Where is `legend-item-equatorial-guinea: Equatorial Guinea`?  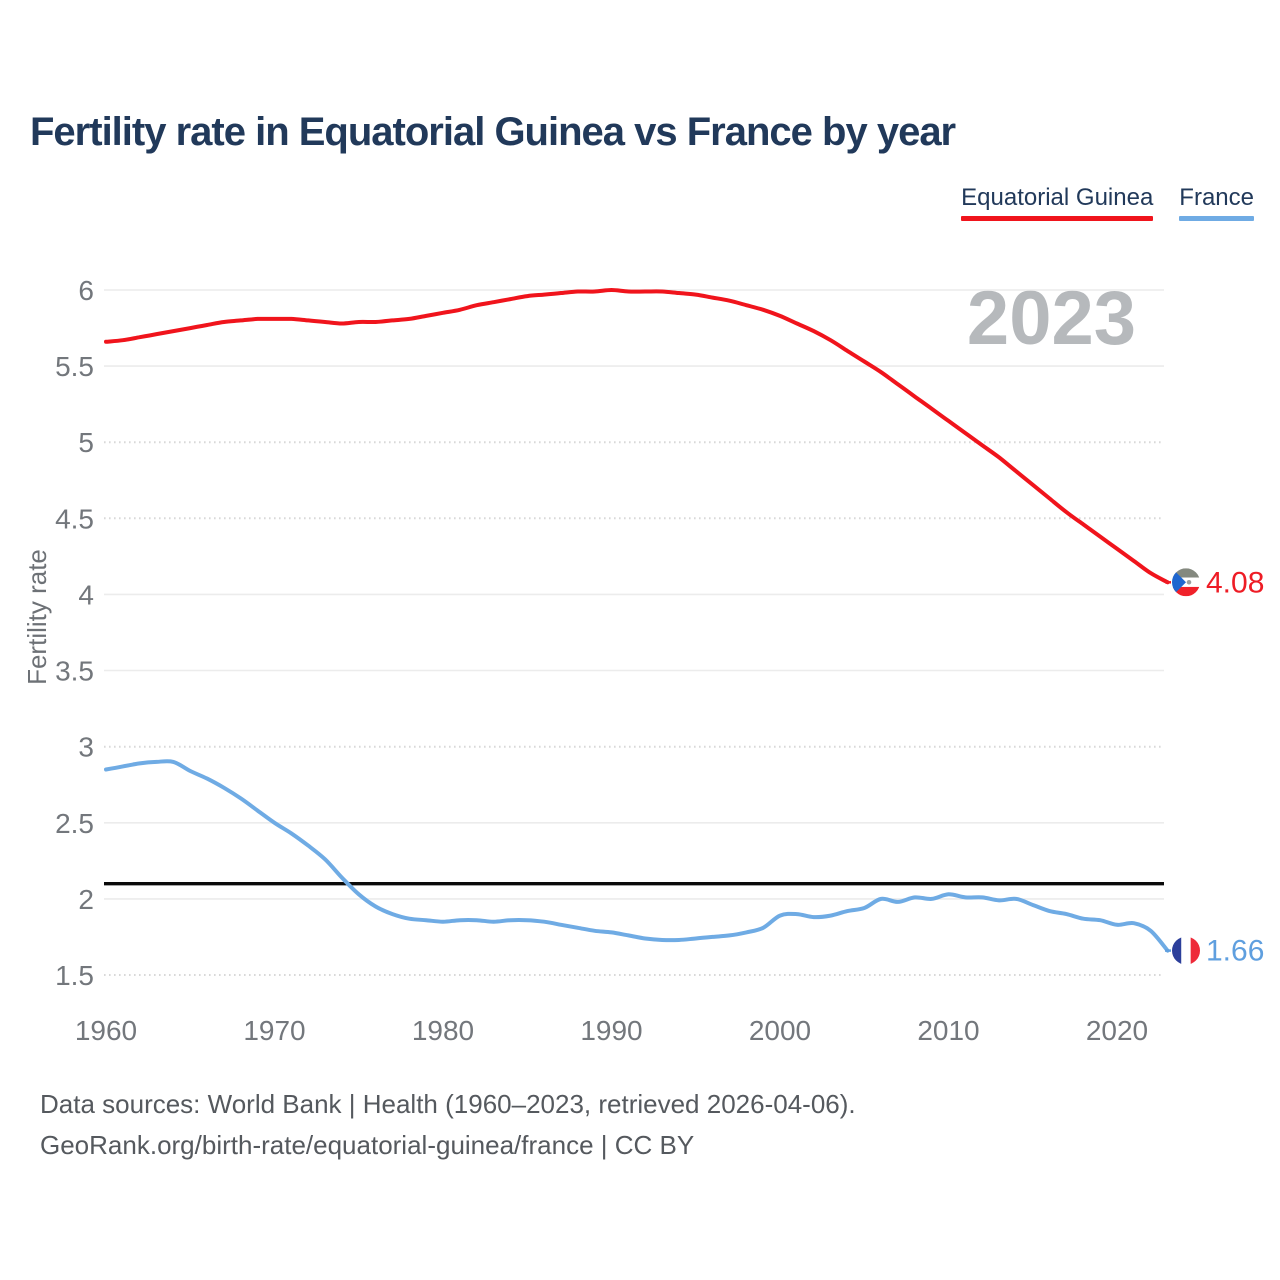 legend-item-equatorial-guinea: Equatorial Guinea is located at coordinates (1057, 202).